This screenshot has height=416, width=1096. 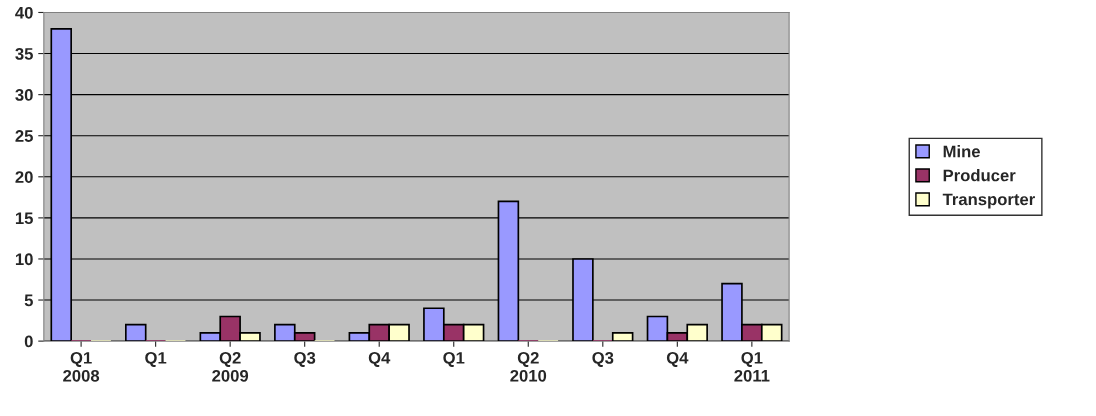 I want to click on y-tick-label: 15, so click(x=24, y=218).